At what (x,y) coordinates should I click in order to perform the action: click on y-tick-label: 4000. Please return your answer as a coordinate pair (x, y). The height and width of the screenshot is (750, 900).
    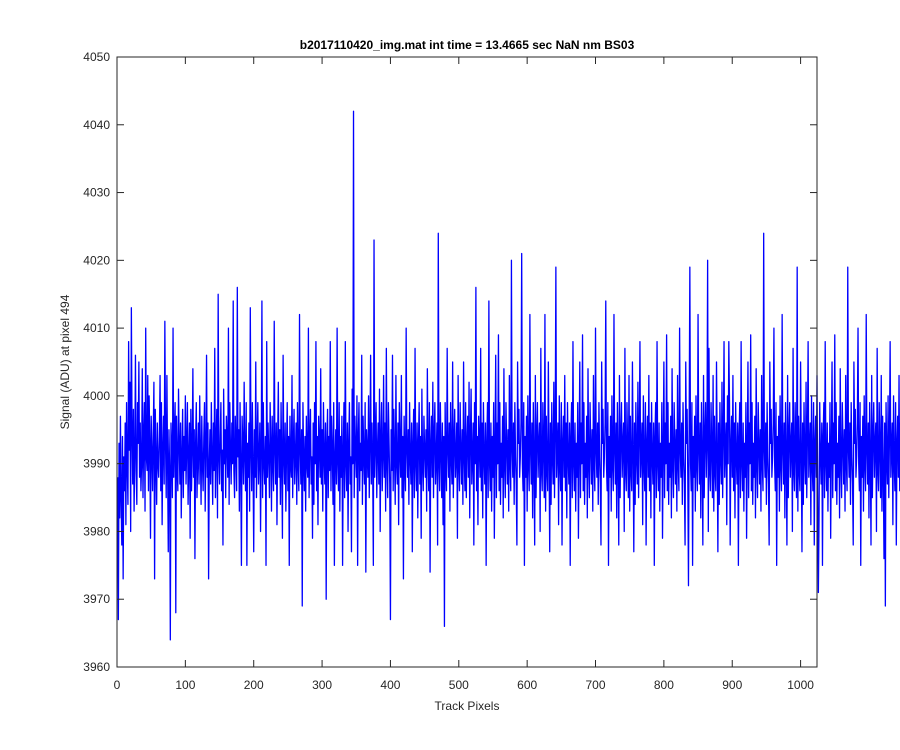
    Looking at the image, I should click on (96, 396).